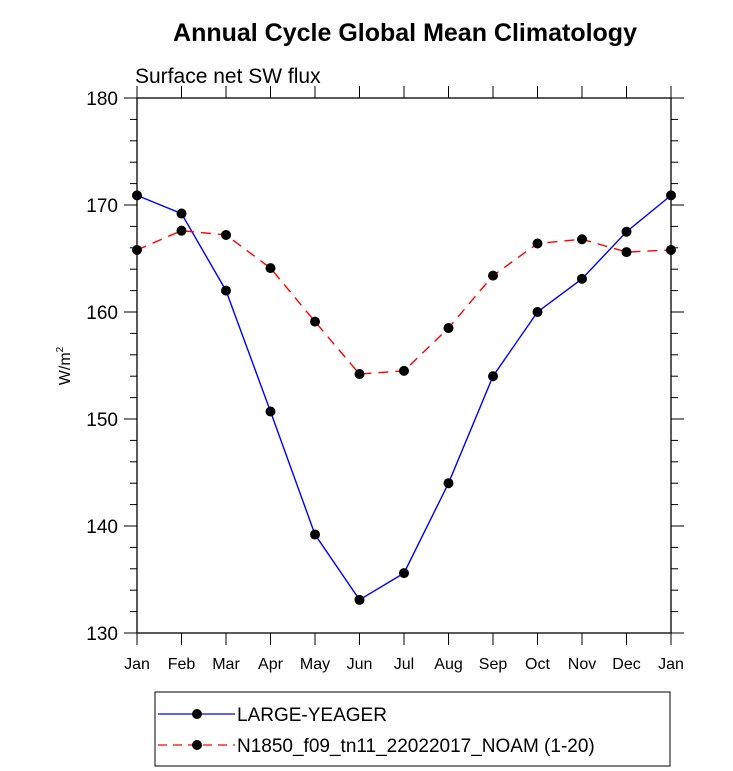 The height and width of the screenshot is (771, 733). I want to click on x-tick-label: Jun, so click(360, 664).